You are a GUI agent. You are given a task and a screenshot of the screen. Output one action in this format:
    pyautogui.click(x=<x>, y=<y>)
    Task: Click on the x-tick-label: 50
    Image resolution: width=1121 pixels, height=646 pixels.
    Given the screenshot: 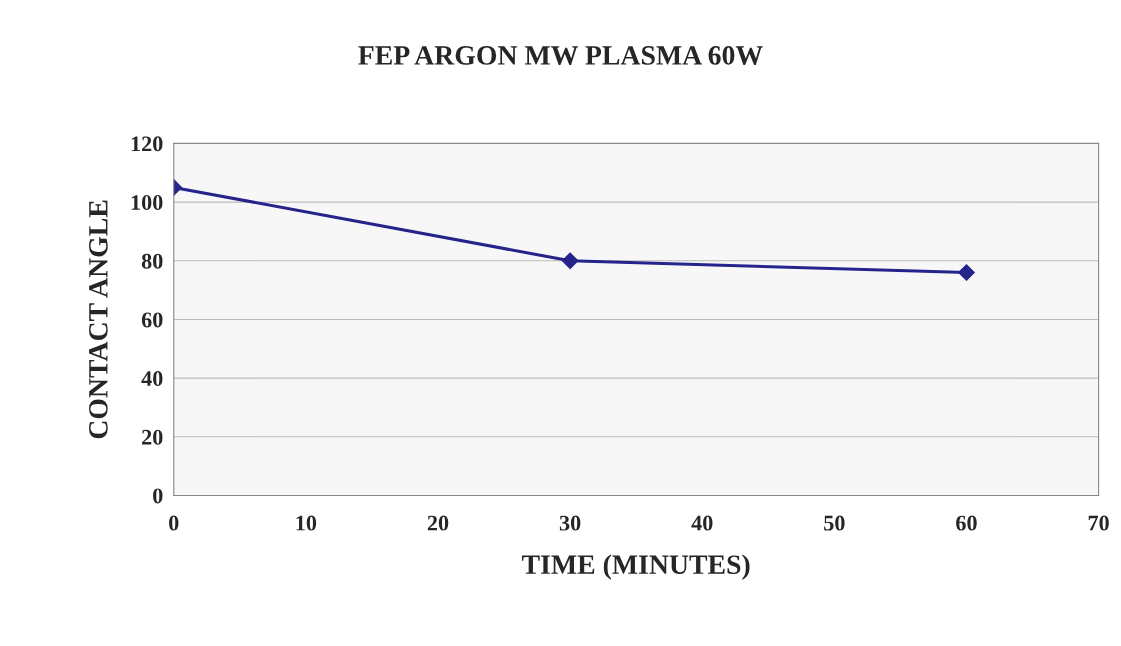 What is the action you would take?
    pyautogui.click(x=834, y=523)
    